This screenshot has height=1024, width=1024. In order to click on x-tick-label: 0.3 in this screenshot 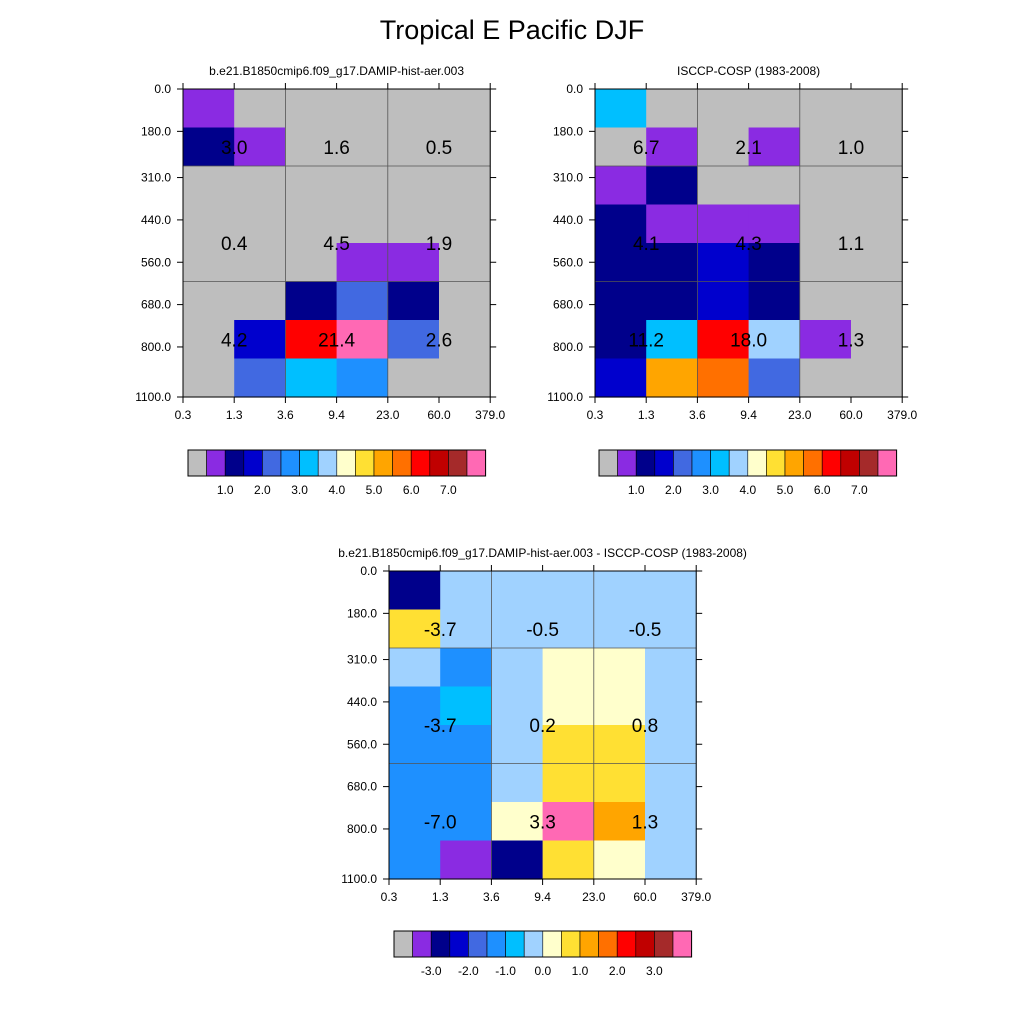, I will do `click(183, 415)`.